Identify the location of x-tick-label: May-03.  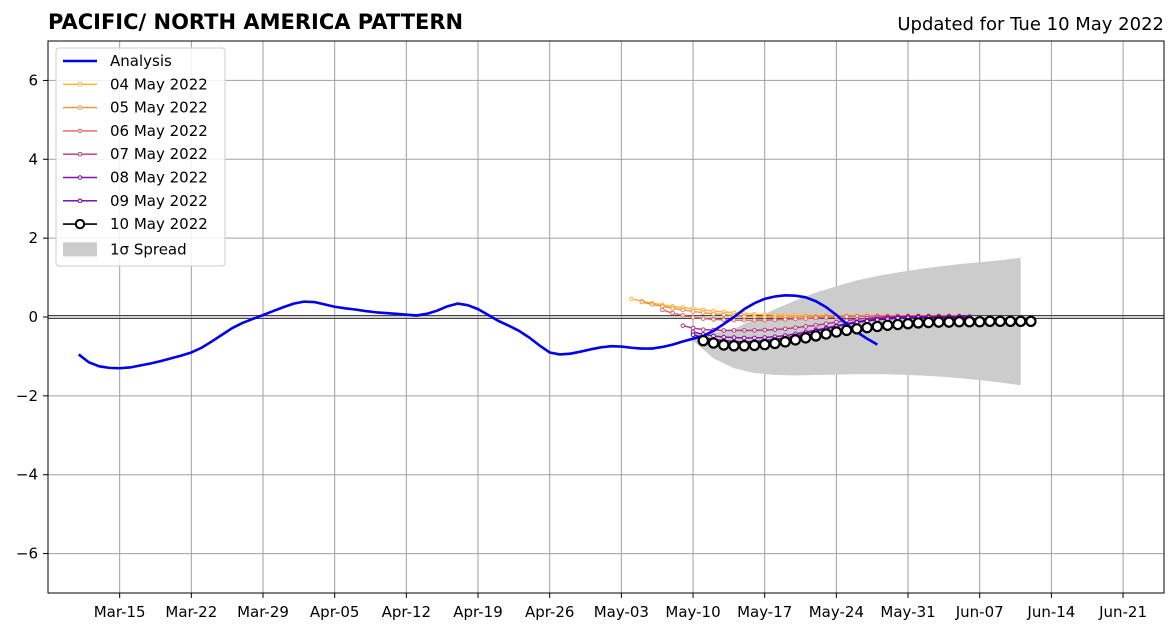
(621, 612).